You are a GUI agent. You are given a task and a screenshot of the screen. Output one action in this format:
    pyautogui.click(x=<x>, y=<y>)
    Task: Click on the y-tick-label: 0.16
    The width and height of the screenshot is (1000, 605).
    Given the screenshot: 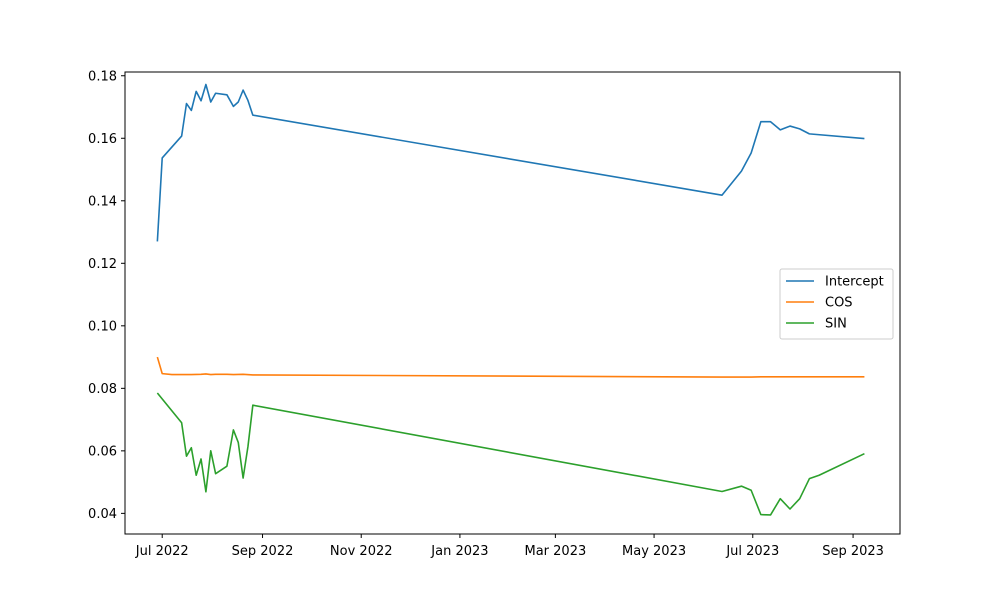 What is the action you would take?
    pyautogui.click(x=102, y=139)
    